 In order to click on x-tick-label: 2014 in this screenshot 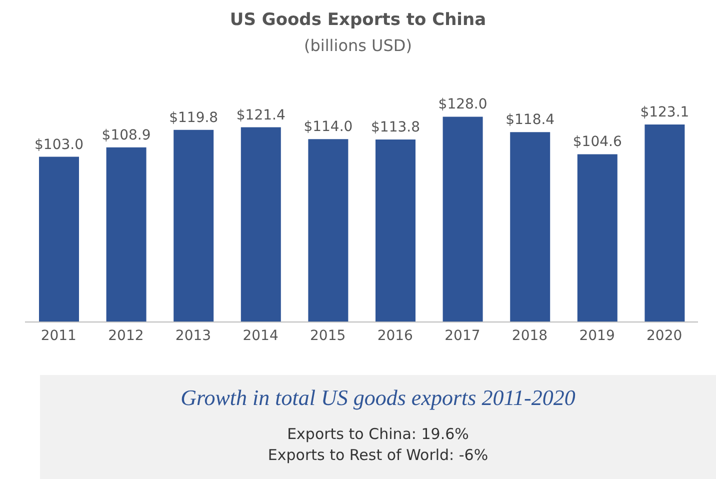, I will do `click(260, 336)`.